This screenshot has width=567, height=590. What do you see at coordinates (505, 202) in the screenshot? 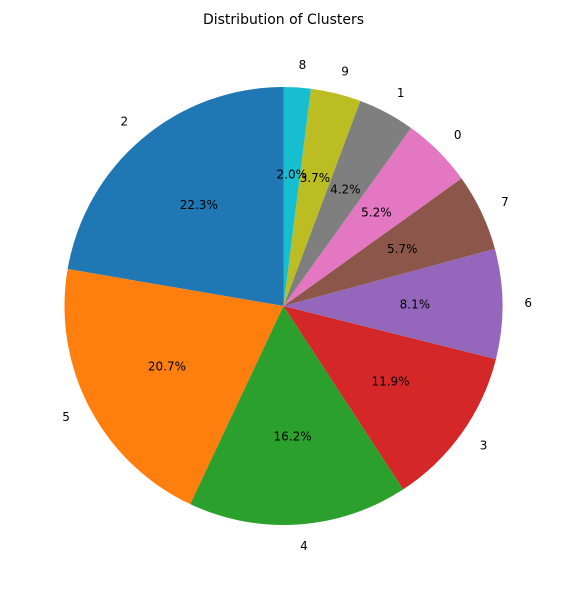
I see `slice-label-7: 7` at bounding box center [505, 202].